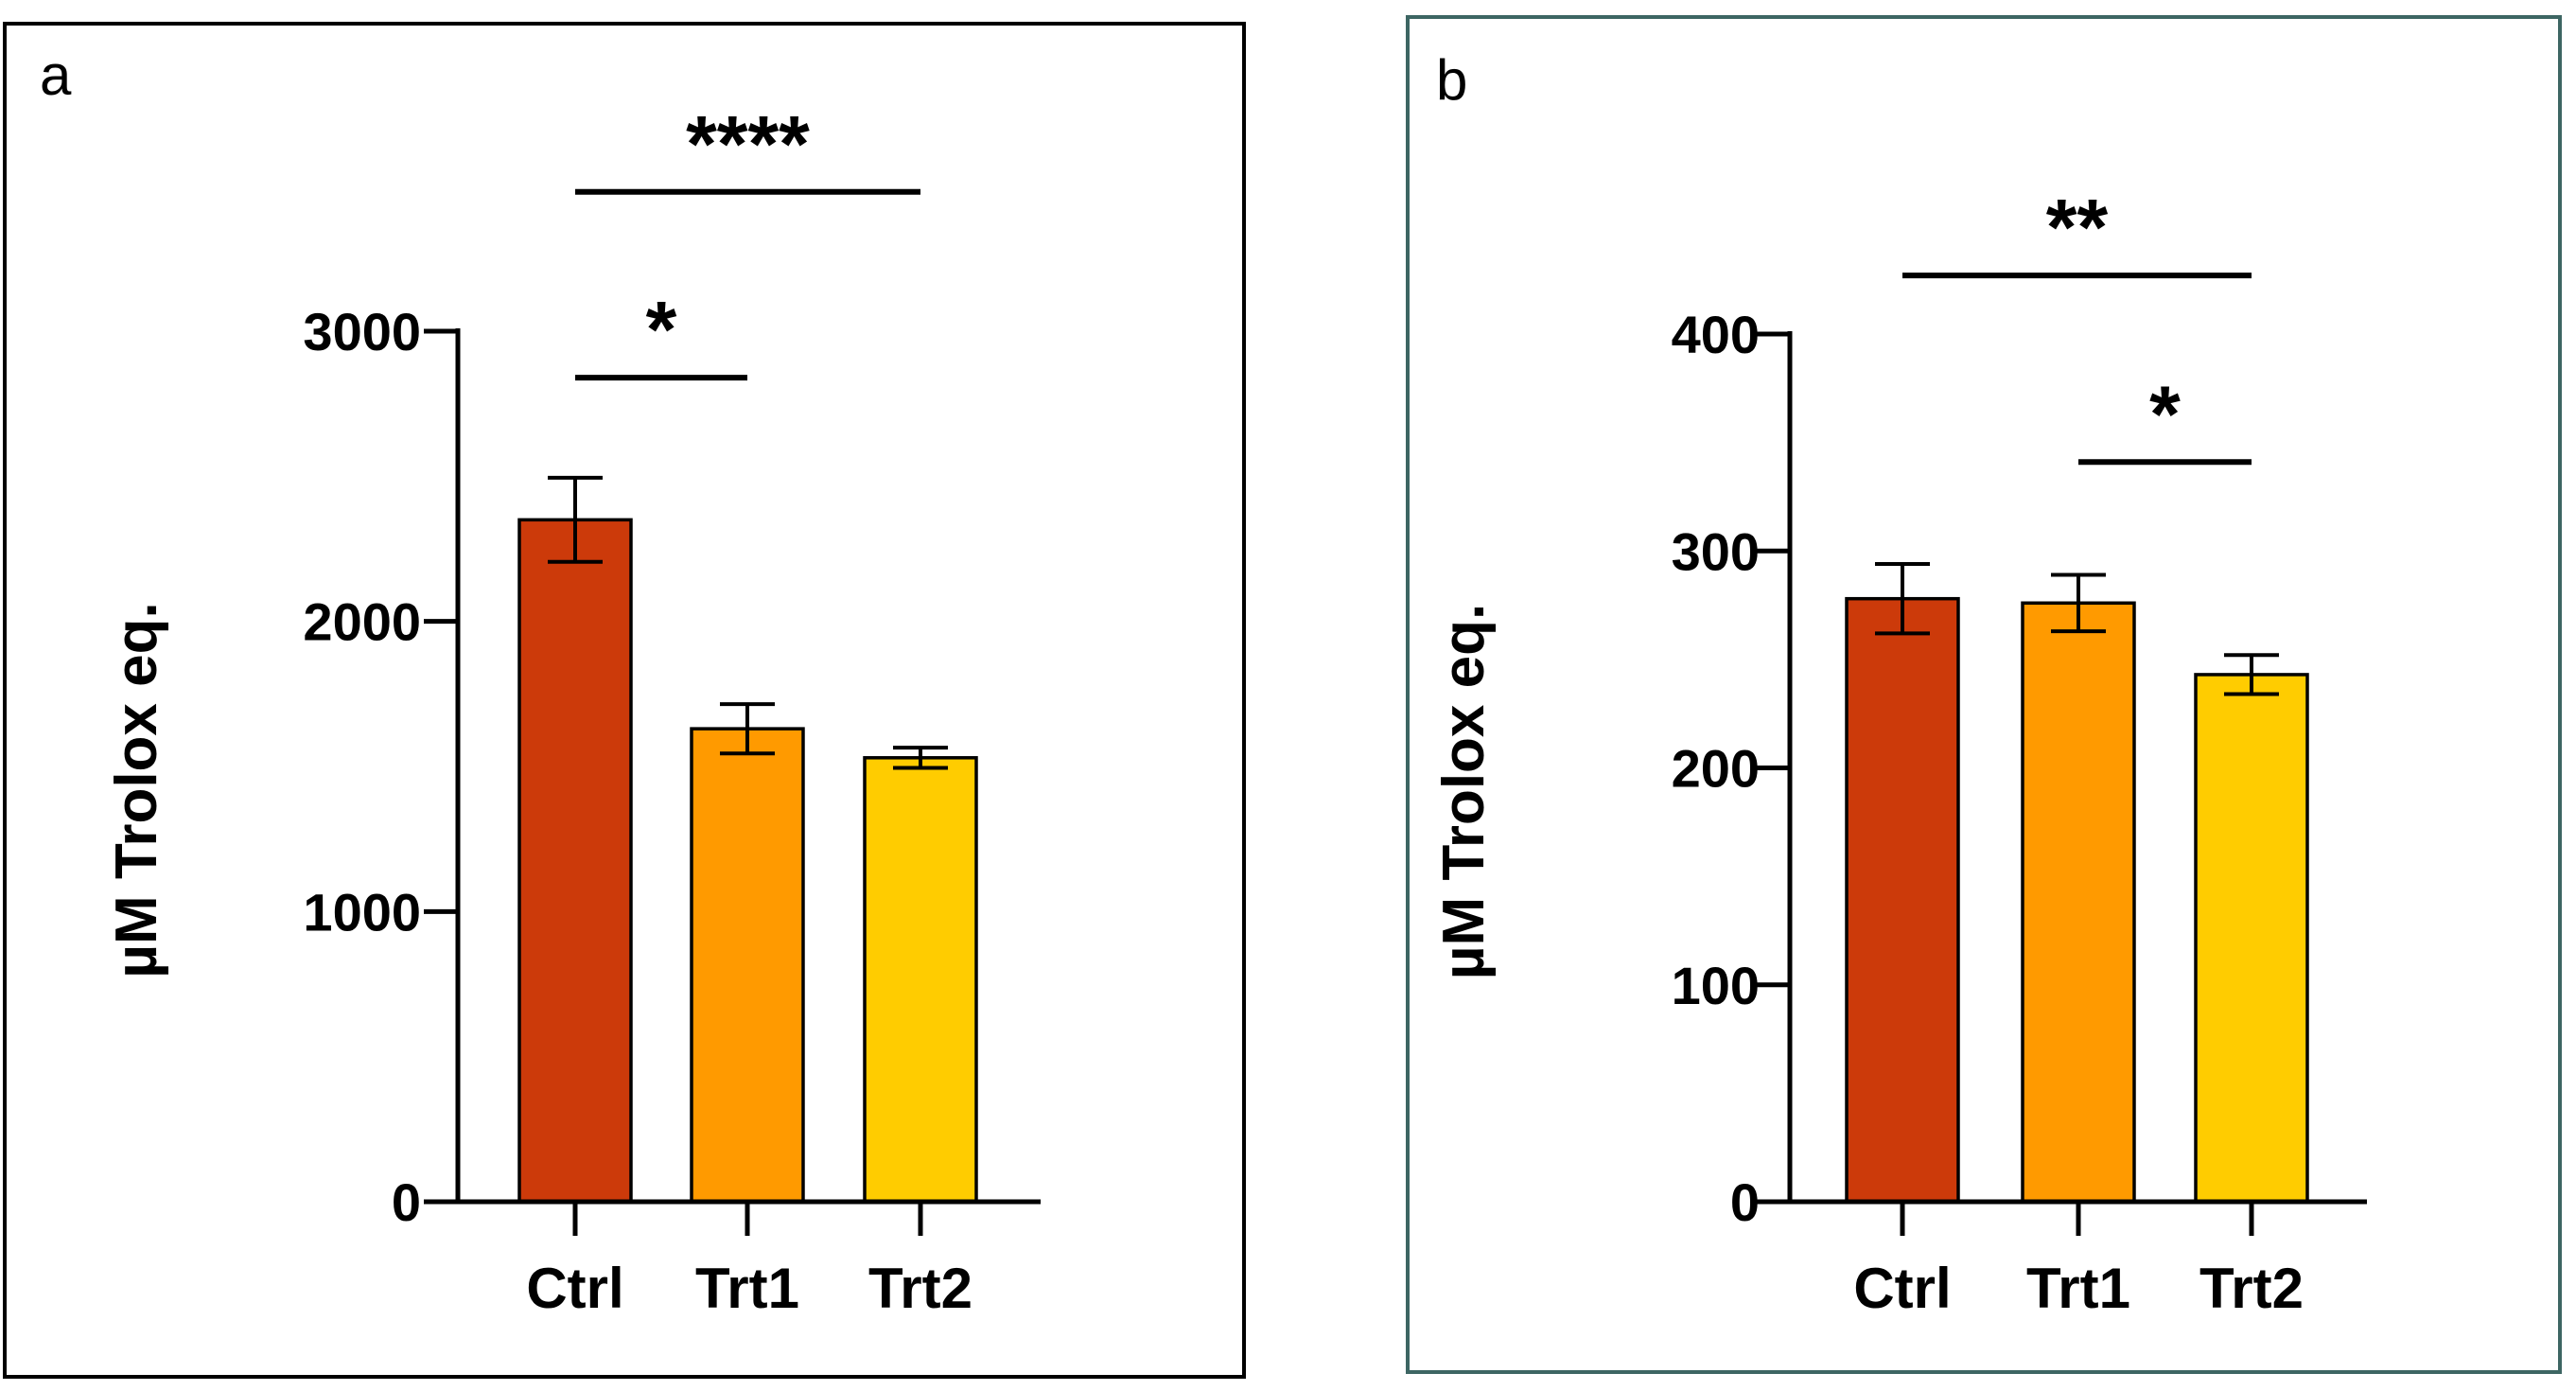 Image resolution: width=2576 pixels, height=1391 pixels. I want to click on panel-letter: b, so click(1452, 80).